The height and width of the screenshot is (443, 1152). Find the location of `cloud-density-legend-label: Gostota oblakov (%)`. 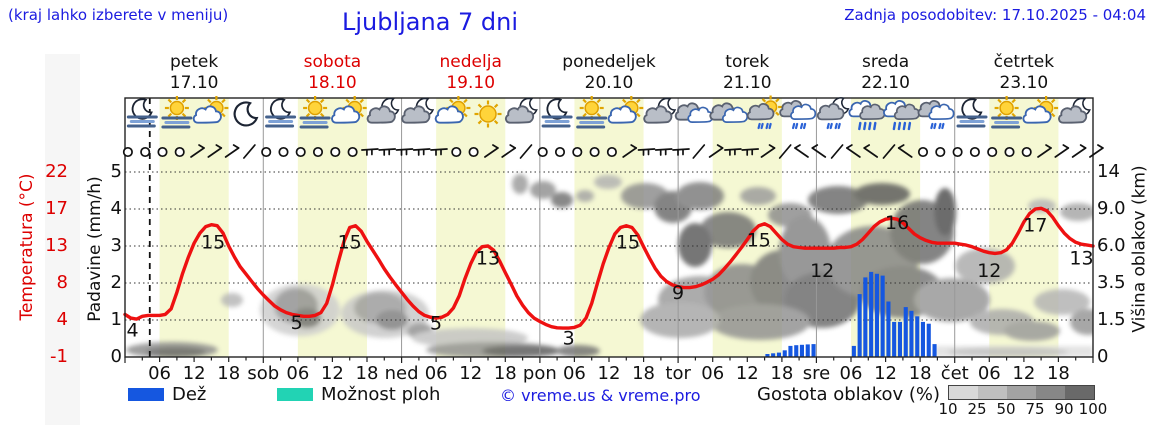

cloud-density-legend-label: Gostota oblakov (%) is located at coordinates (849, 394).